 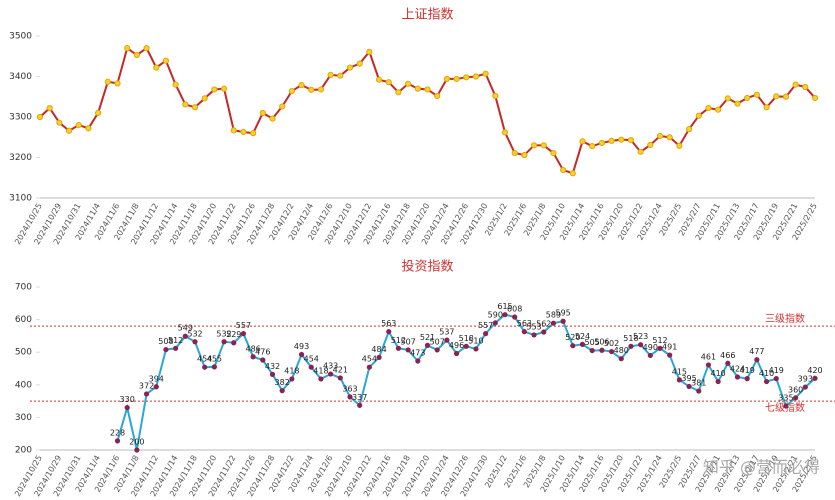 What do you see at coordinates (311, 359) in the screenshot?
I see `data-label: 454` at bounding box center [311, 359].